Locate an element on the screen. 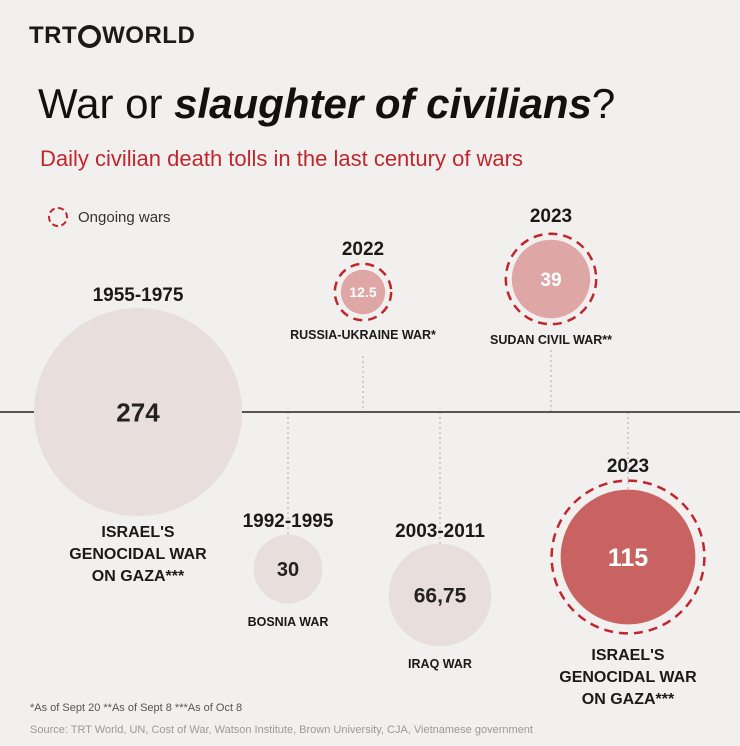 Image resolution: width=740 pixels, height=746 pixels. value-label: 274 is located at coordinates (138, 412).